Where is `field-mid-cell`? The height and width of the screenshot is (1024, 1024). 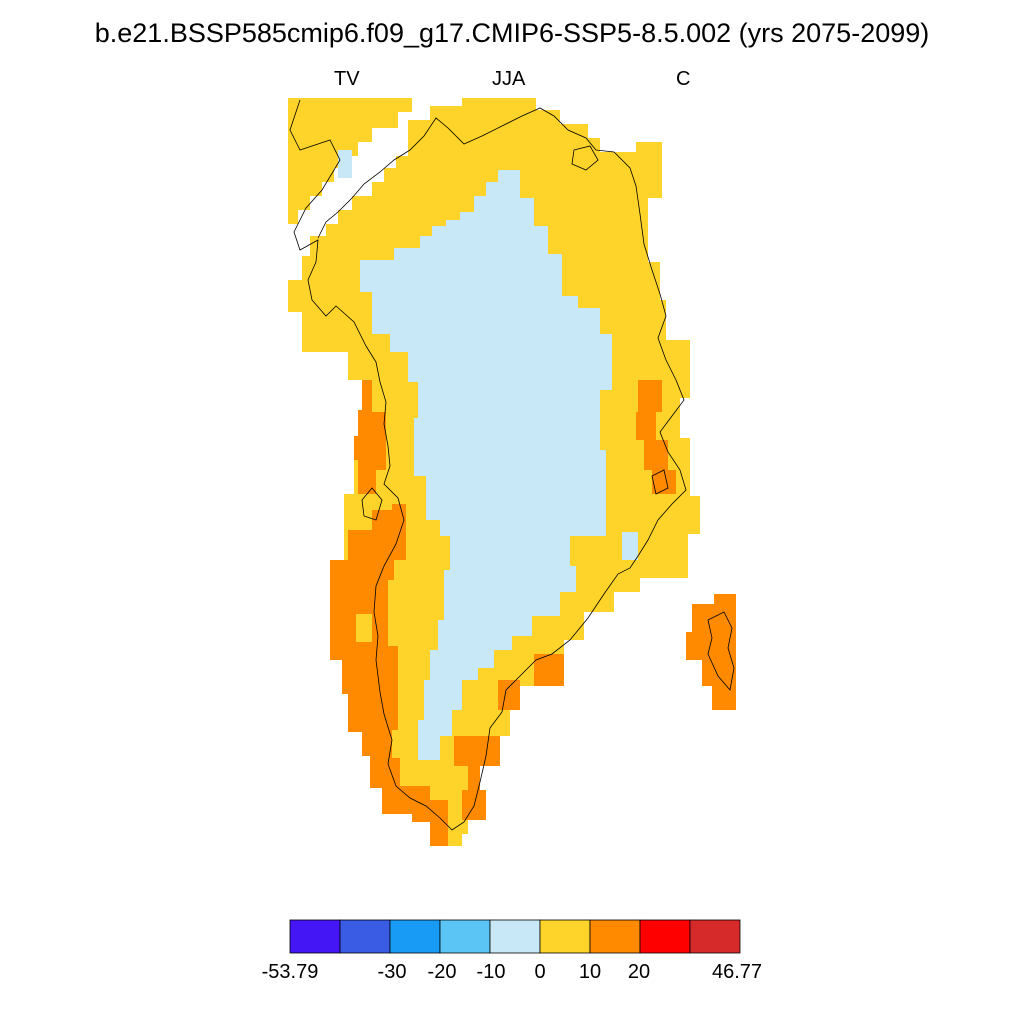
field-mid-cell is located at coordinates (364, 628).